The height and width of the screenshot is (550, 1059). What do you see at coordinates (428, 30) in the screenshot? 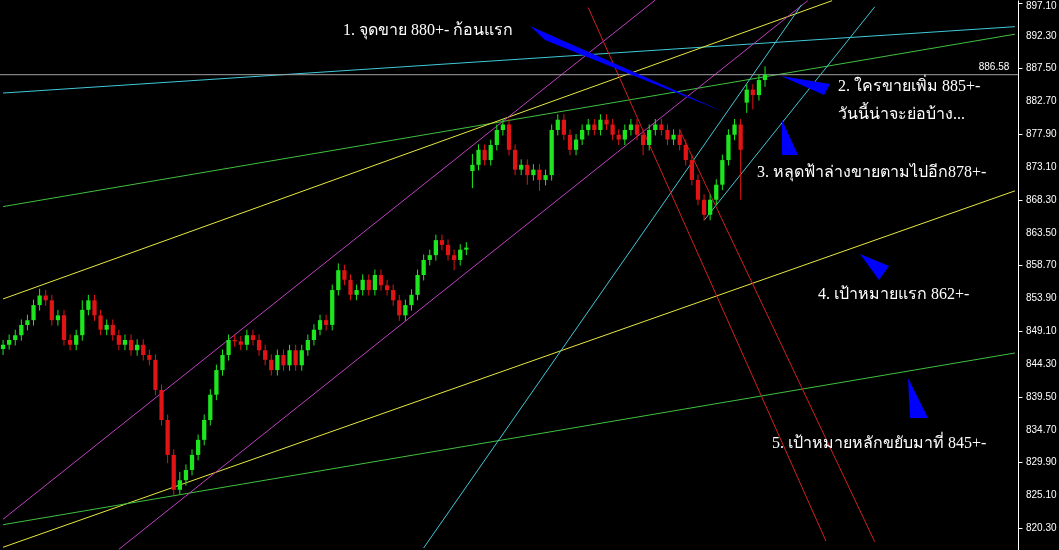
I see `annotation: 1. จุดขาย 880+- ก้อนแรก` at bounding box center [428, 30].